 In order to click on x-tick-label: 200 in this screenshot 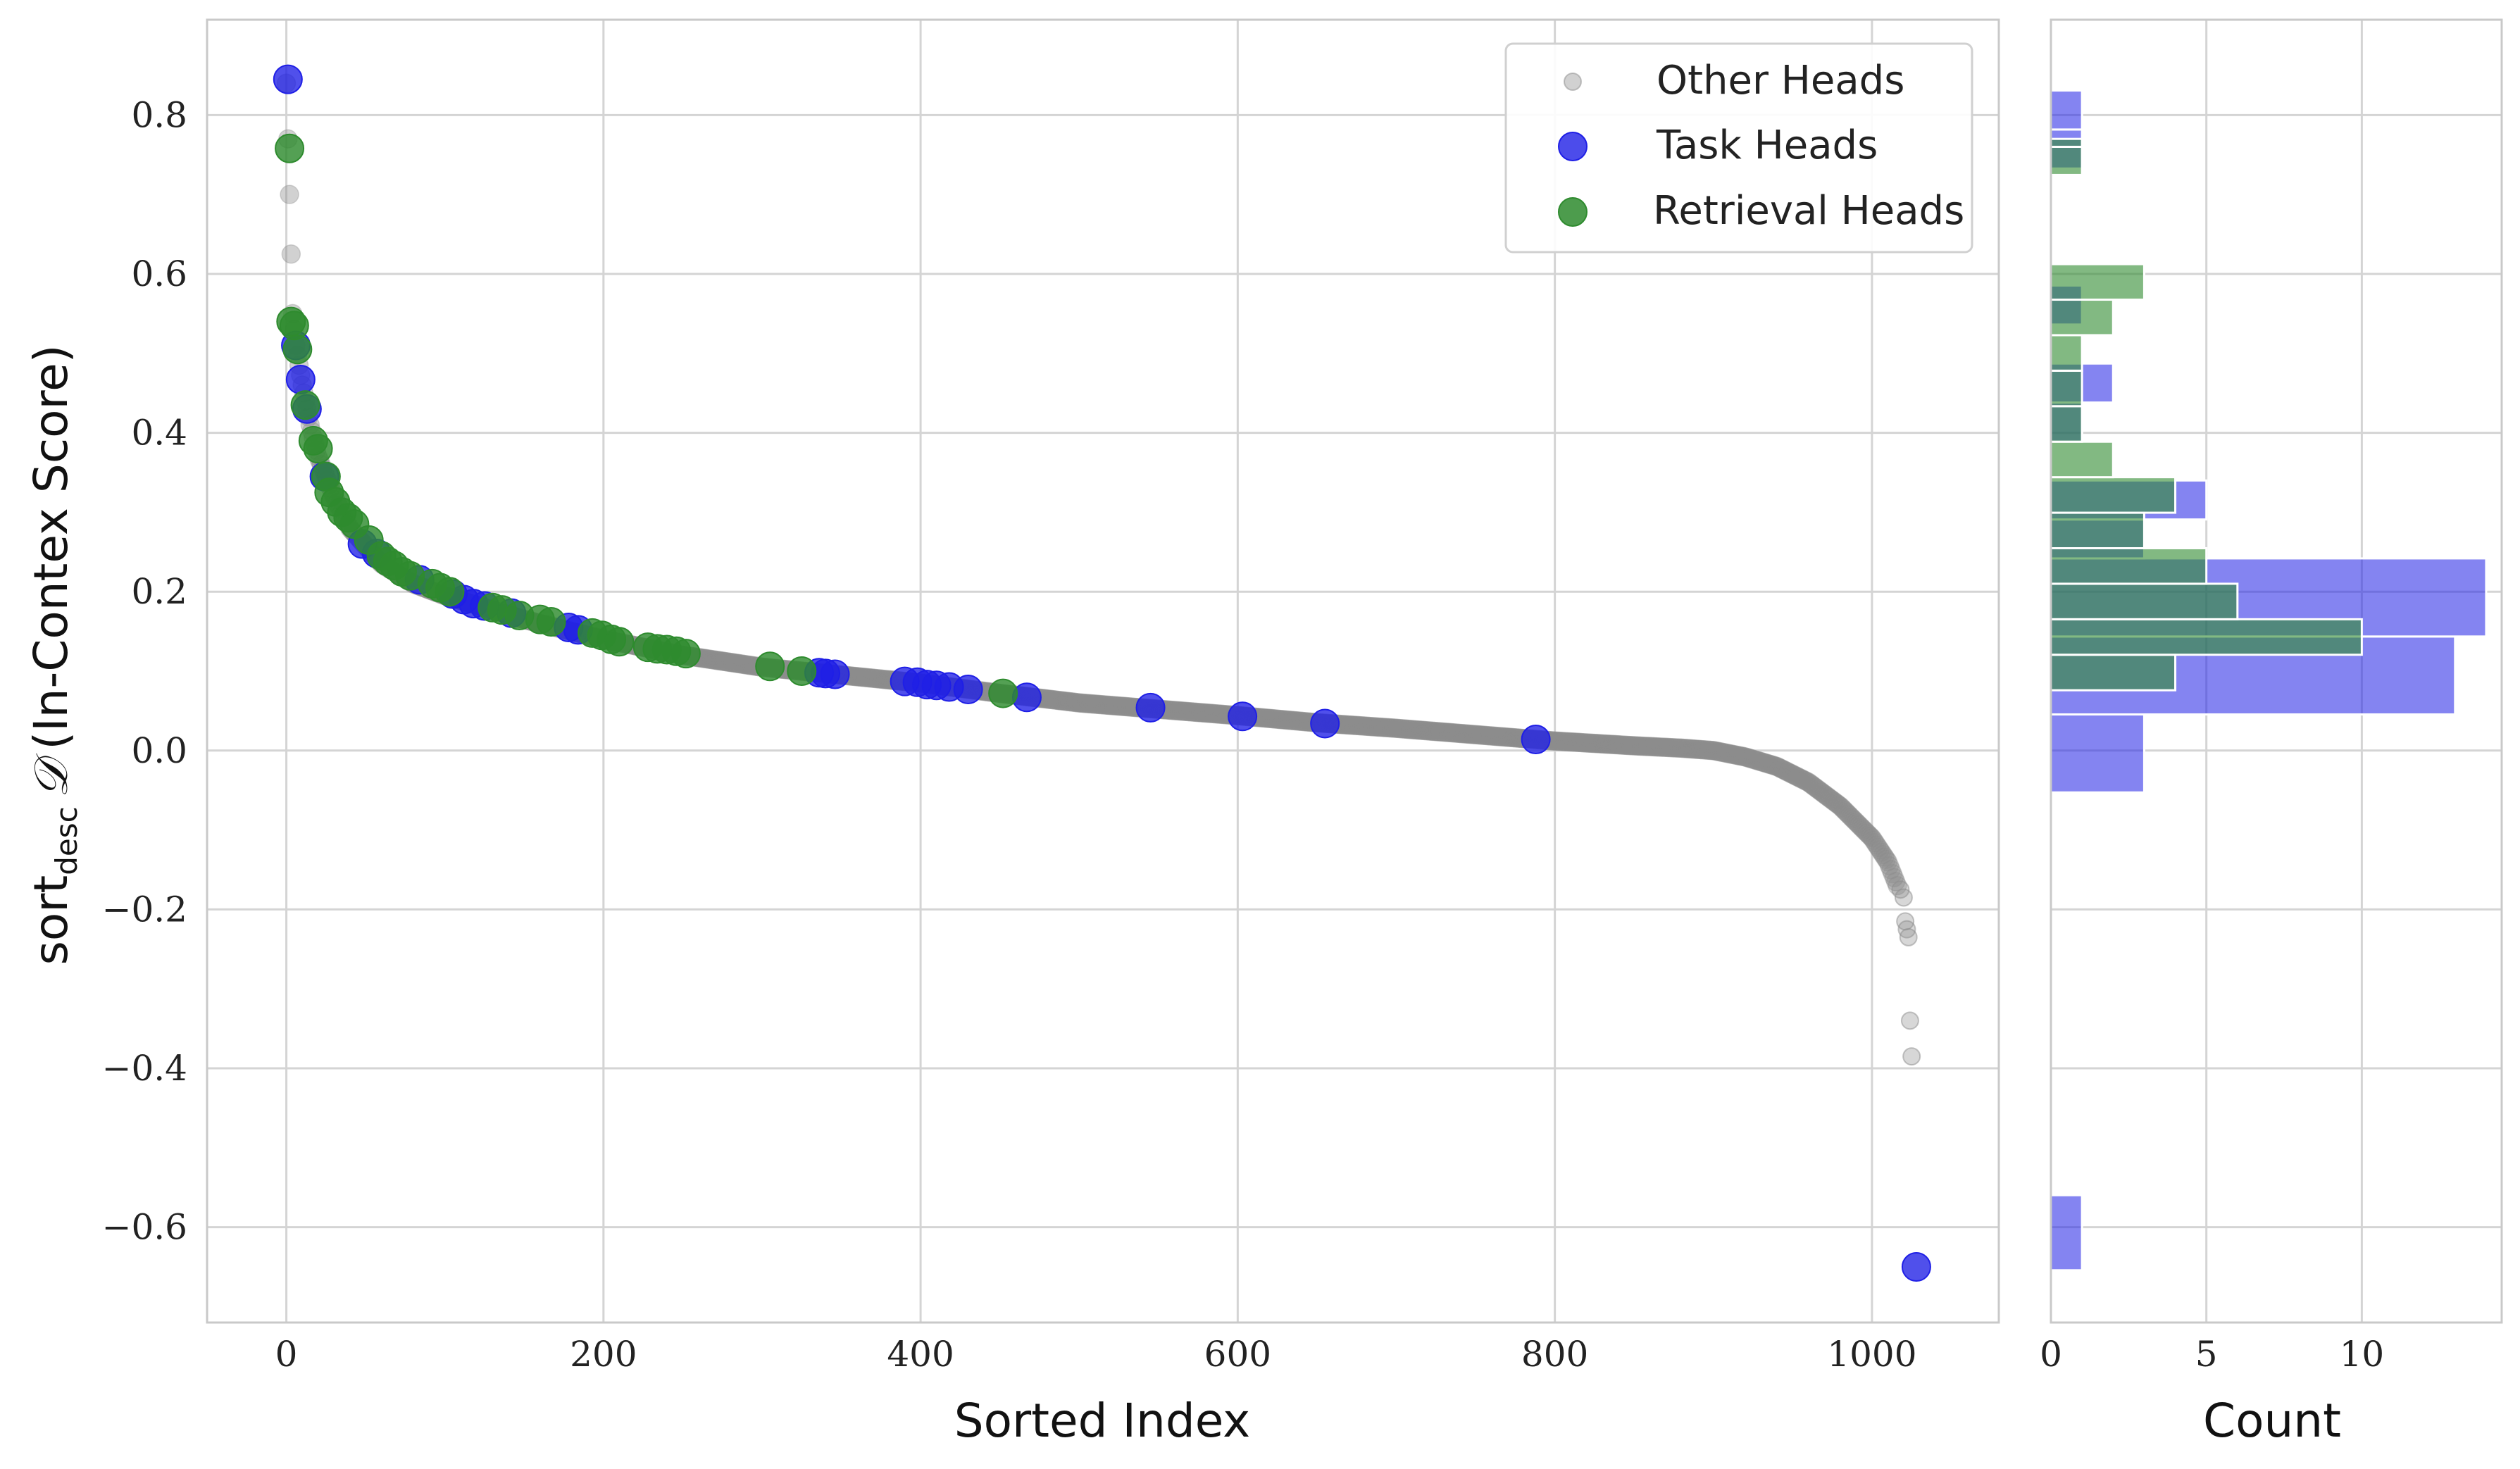, I will do `click(603, 1354)`.